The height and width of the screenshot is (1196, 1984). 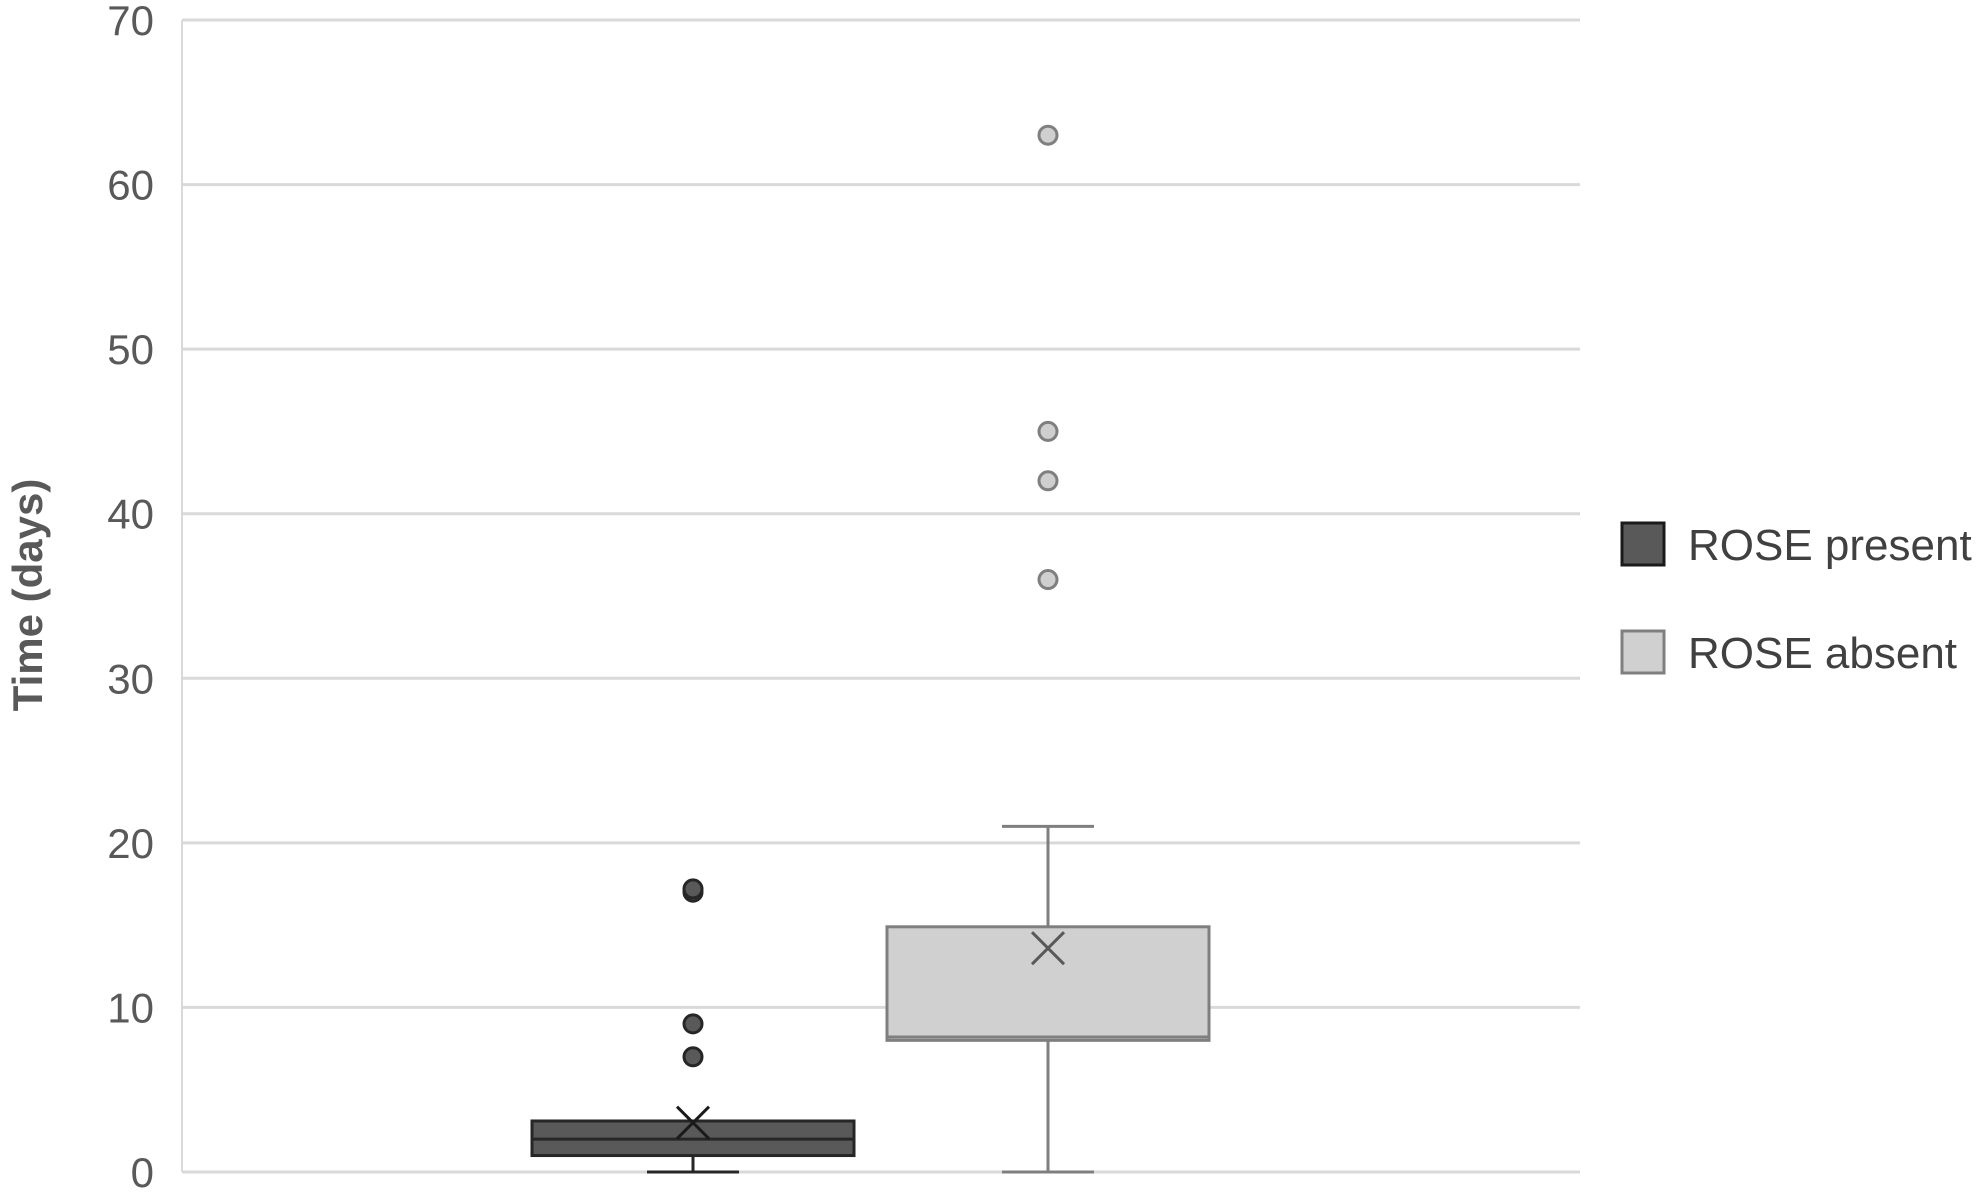 I want to click on y-tick-label: 20, so click(x=130, y=843).